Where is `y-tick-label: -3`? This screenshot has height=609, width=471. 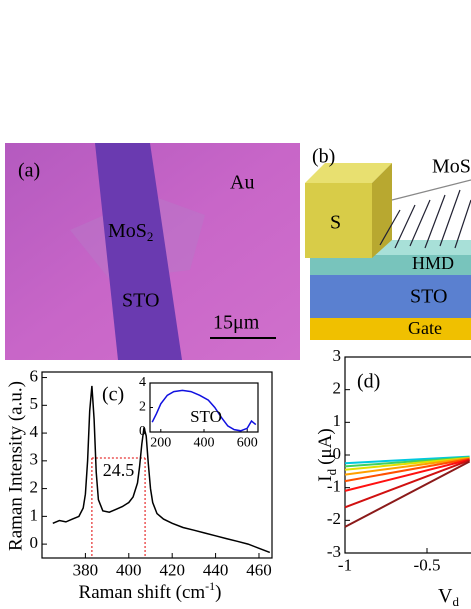 y-tick-label: -3 is located at coordinates (334, 551).